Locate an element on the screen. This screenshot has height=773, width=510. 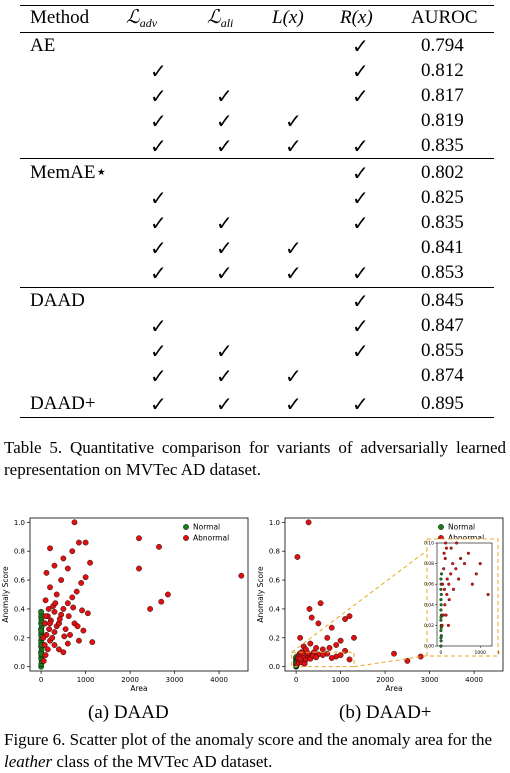
figure-caption-italic: leather is located at coordinates (28, 761).